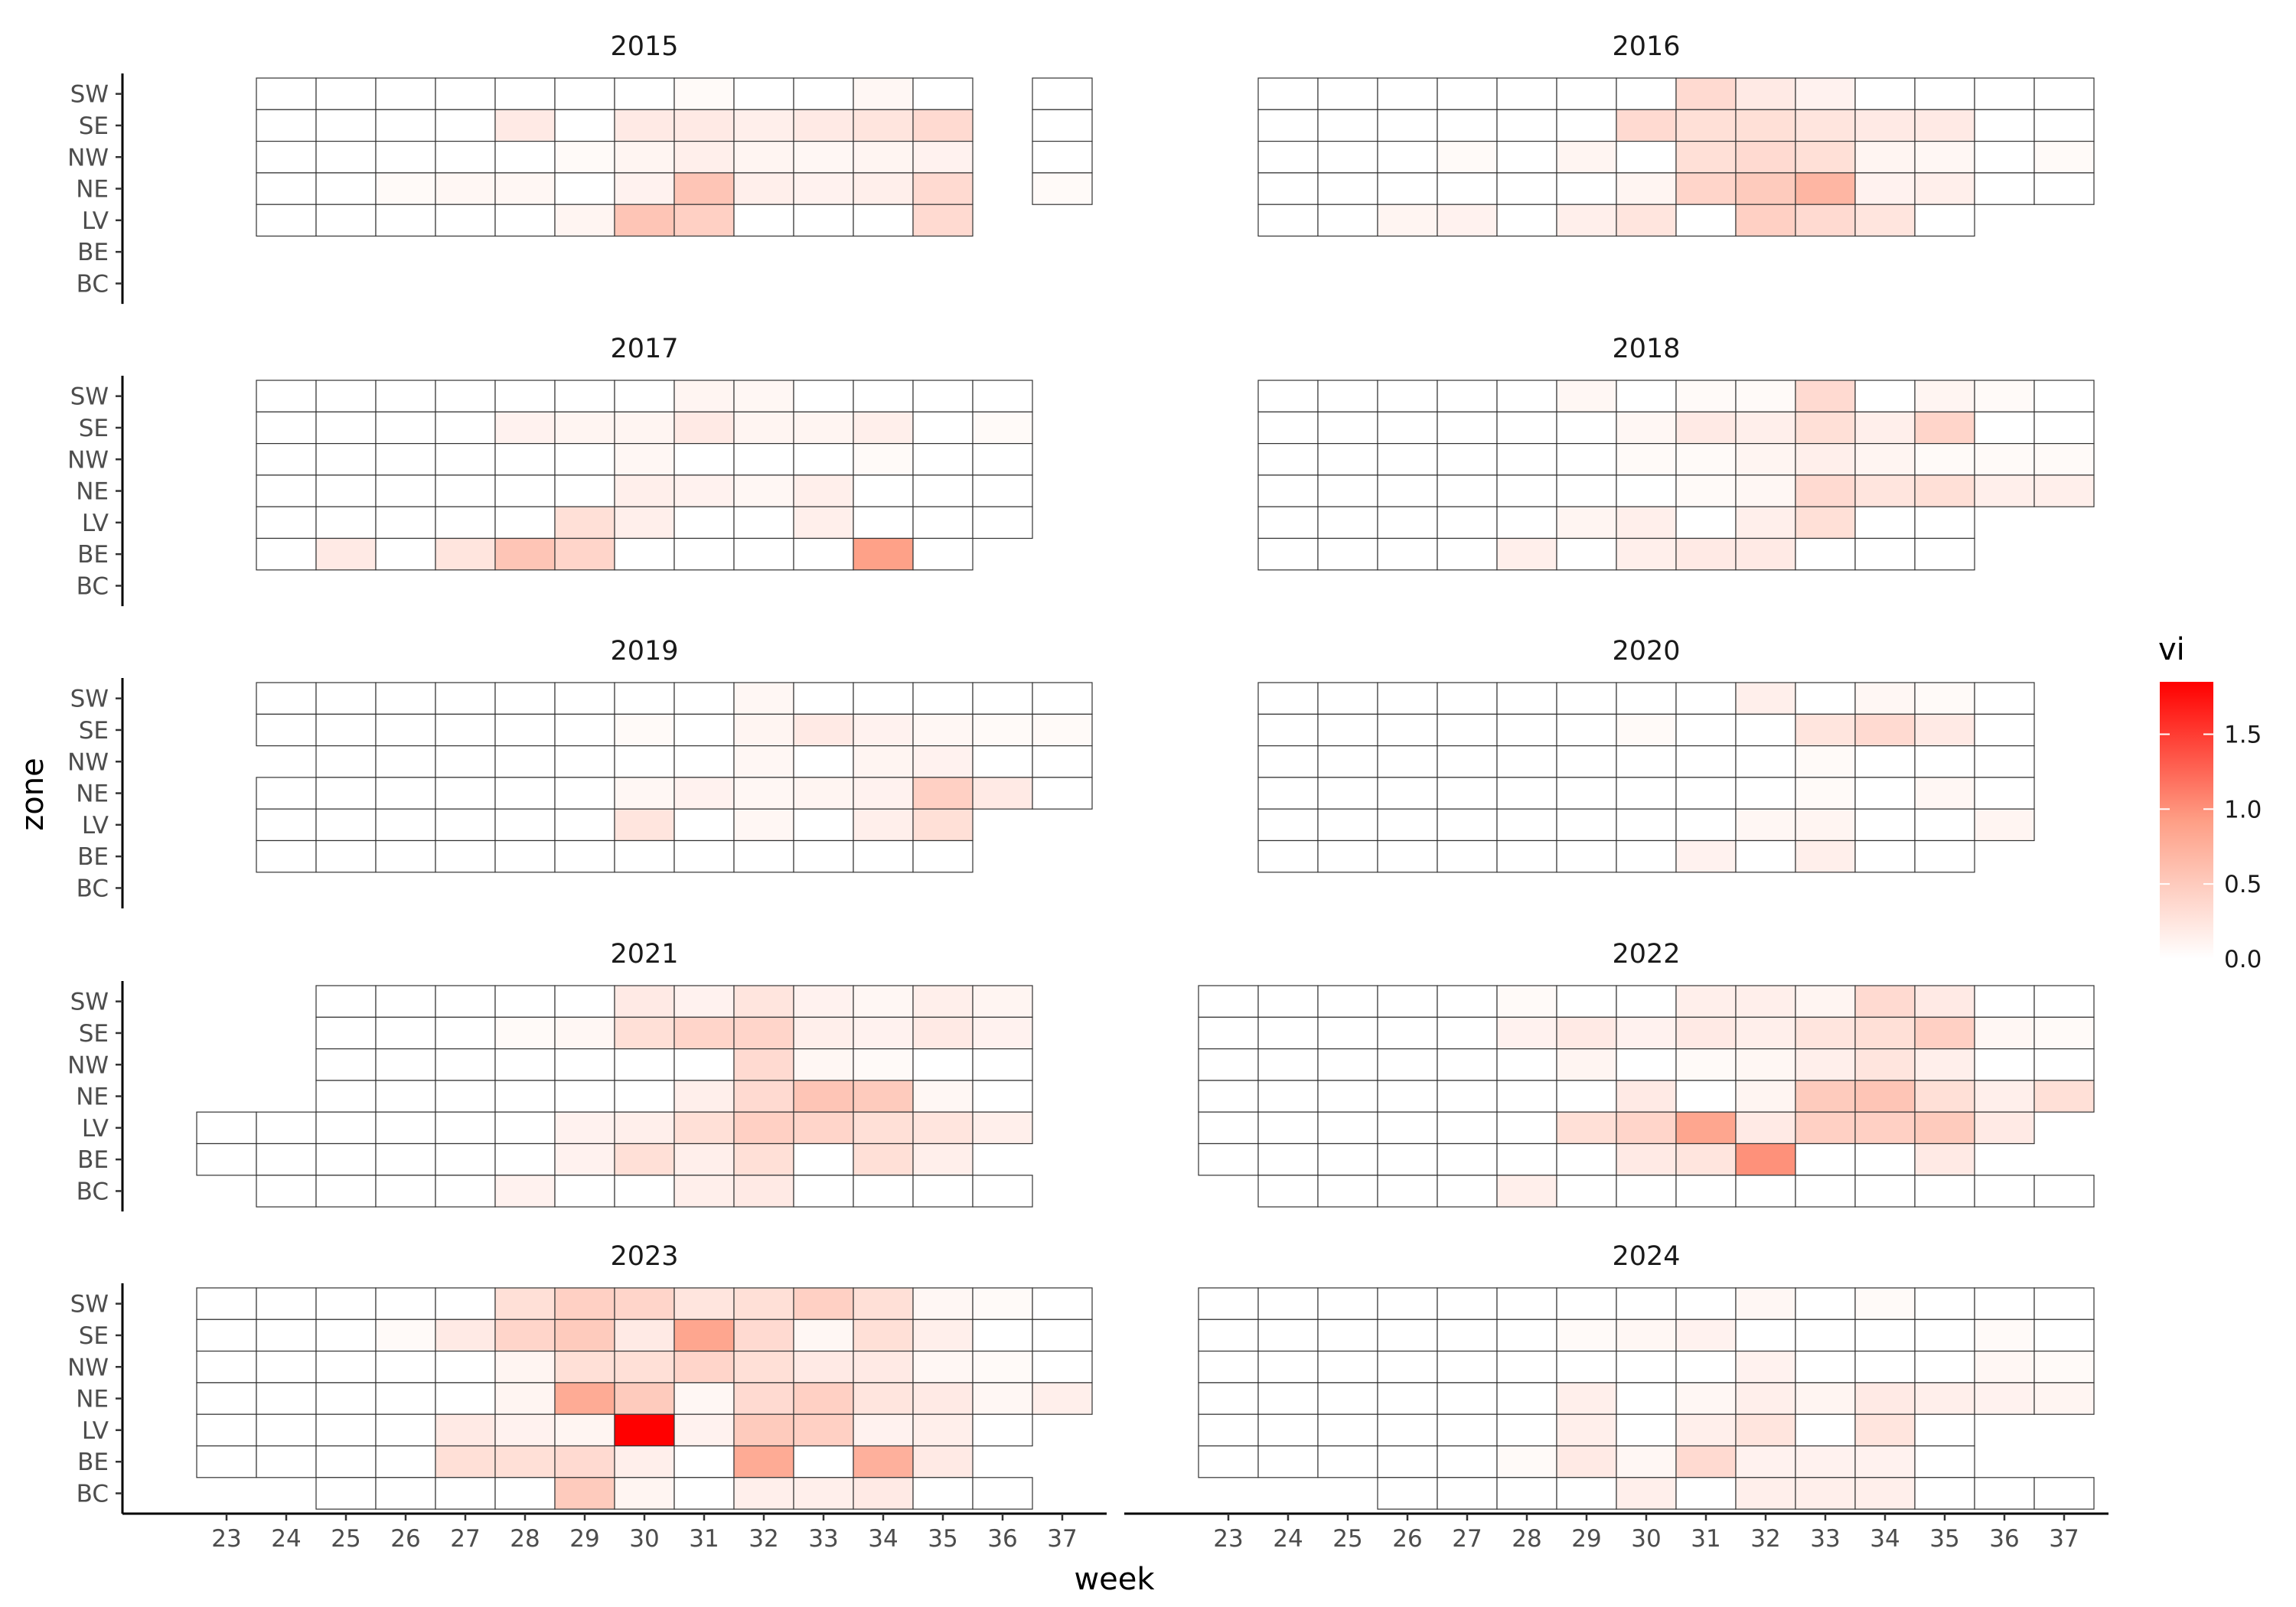  Describe the element at coordinates (1347, 1539) in the screenshot. I see `x-tick-label: 25` at that location.